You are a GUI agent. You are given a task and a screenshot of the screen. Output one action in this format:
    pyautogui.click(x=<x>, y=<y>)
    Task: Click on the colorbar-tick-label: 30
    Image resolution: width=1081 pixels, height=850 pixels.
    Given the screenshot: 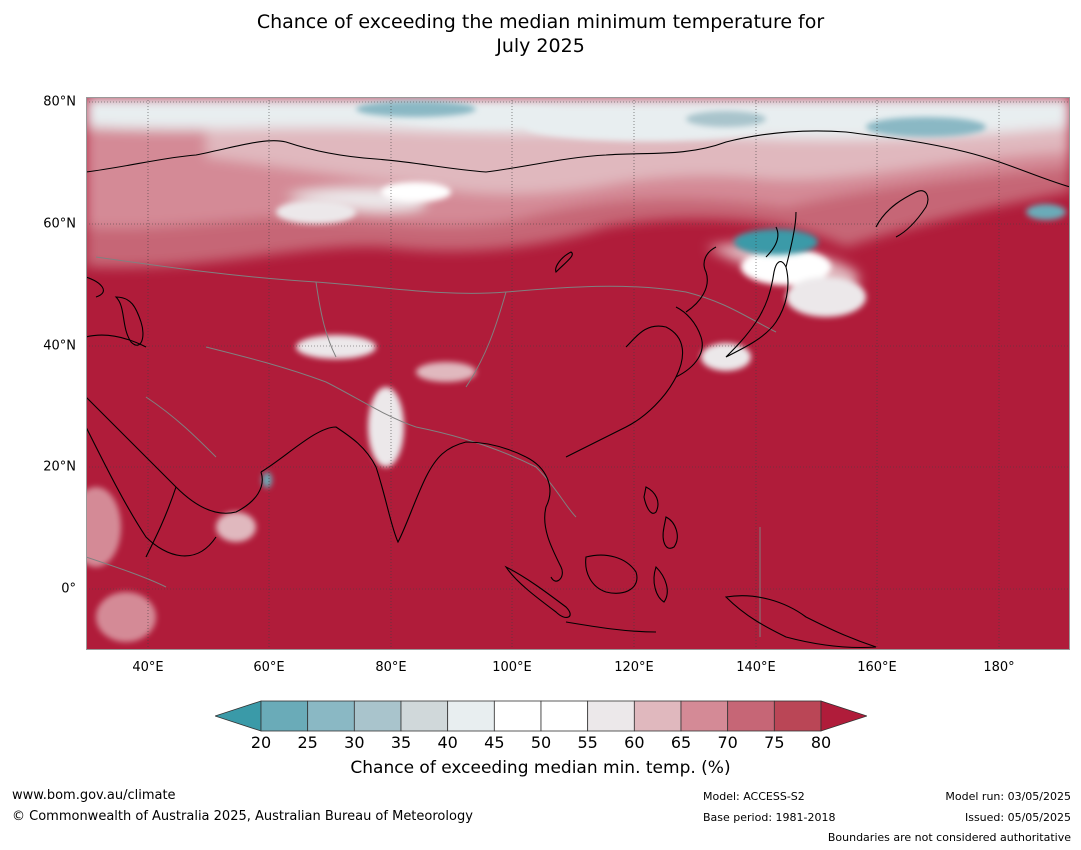 What is the action you would take?
    pyautogui.click(x=354, y=742)
    